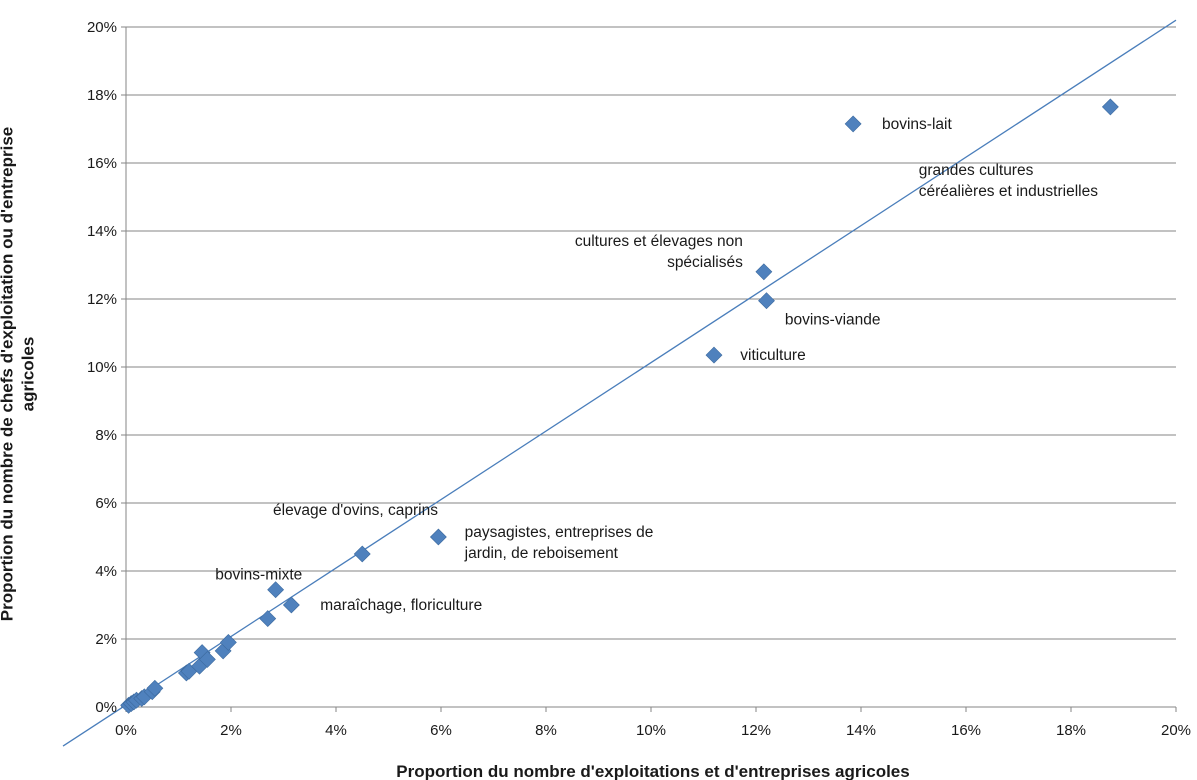  Describe the element at coordinates (102, 163) in the screenshot. I see `y-tick-label: 16%` at that location.